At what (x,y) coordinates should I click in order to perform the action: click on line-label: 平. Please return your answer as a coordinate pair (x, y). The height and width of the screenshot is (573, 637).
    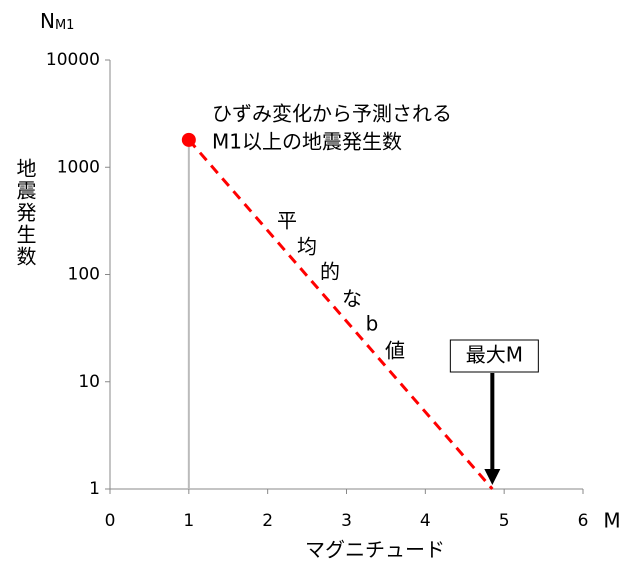
    Looking at the image, I should click on (287, 221).